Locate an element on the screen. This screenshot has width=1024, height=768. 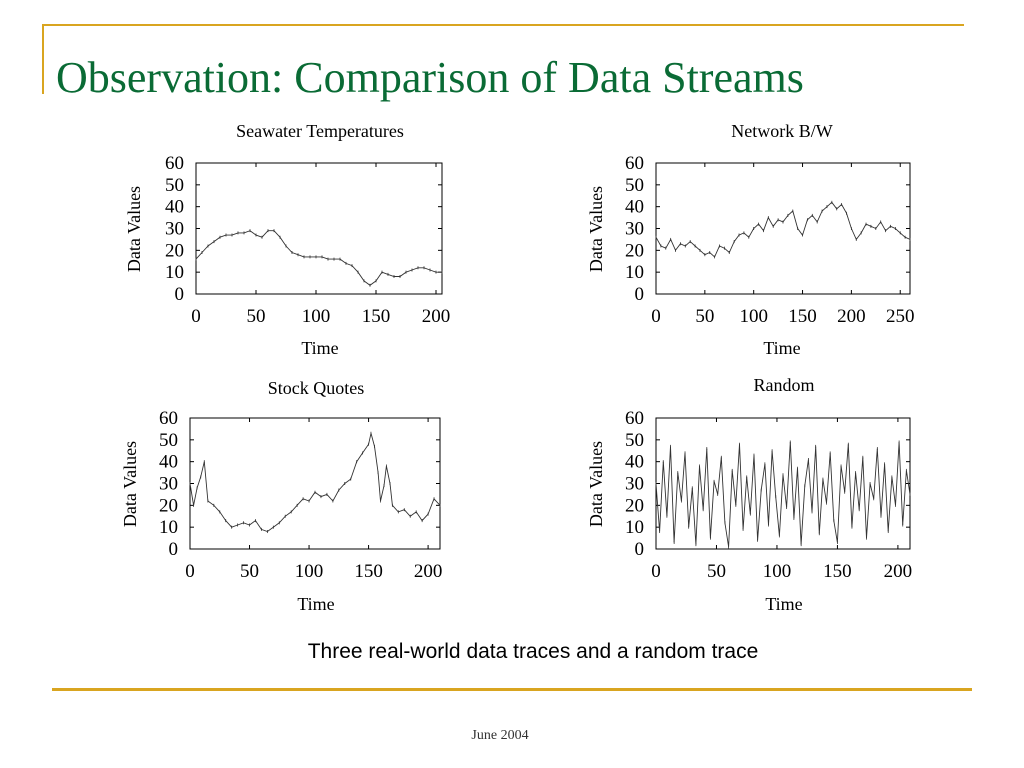
title-frame-left-rule is located at coordinates (43, 59).